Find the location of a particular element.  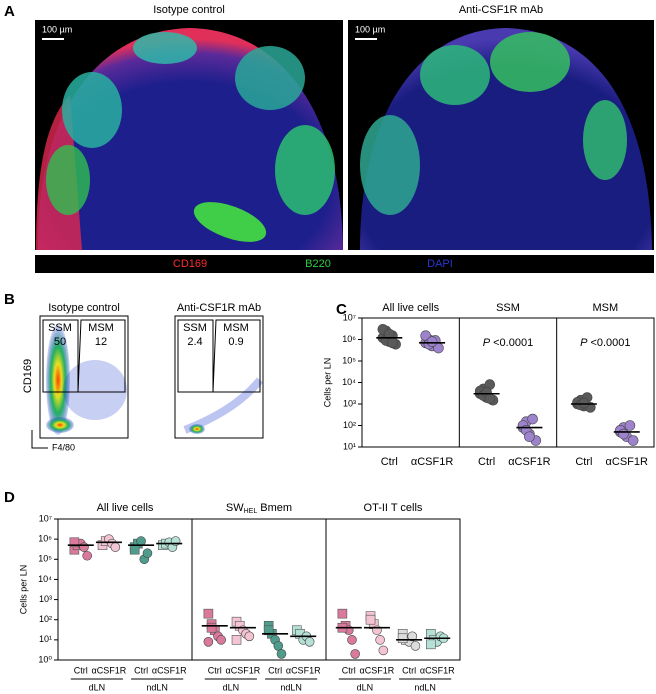

panel-letter: B is located at coordinates (9, 299).